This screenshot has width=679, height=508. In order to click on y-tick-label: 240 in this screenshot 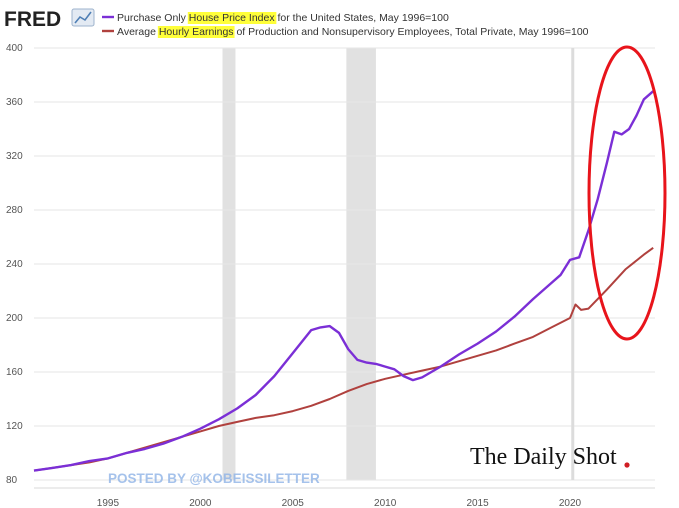, I will do `click(14, 264)`.